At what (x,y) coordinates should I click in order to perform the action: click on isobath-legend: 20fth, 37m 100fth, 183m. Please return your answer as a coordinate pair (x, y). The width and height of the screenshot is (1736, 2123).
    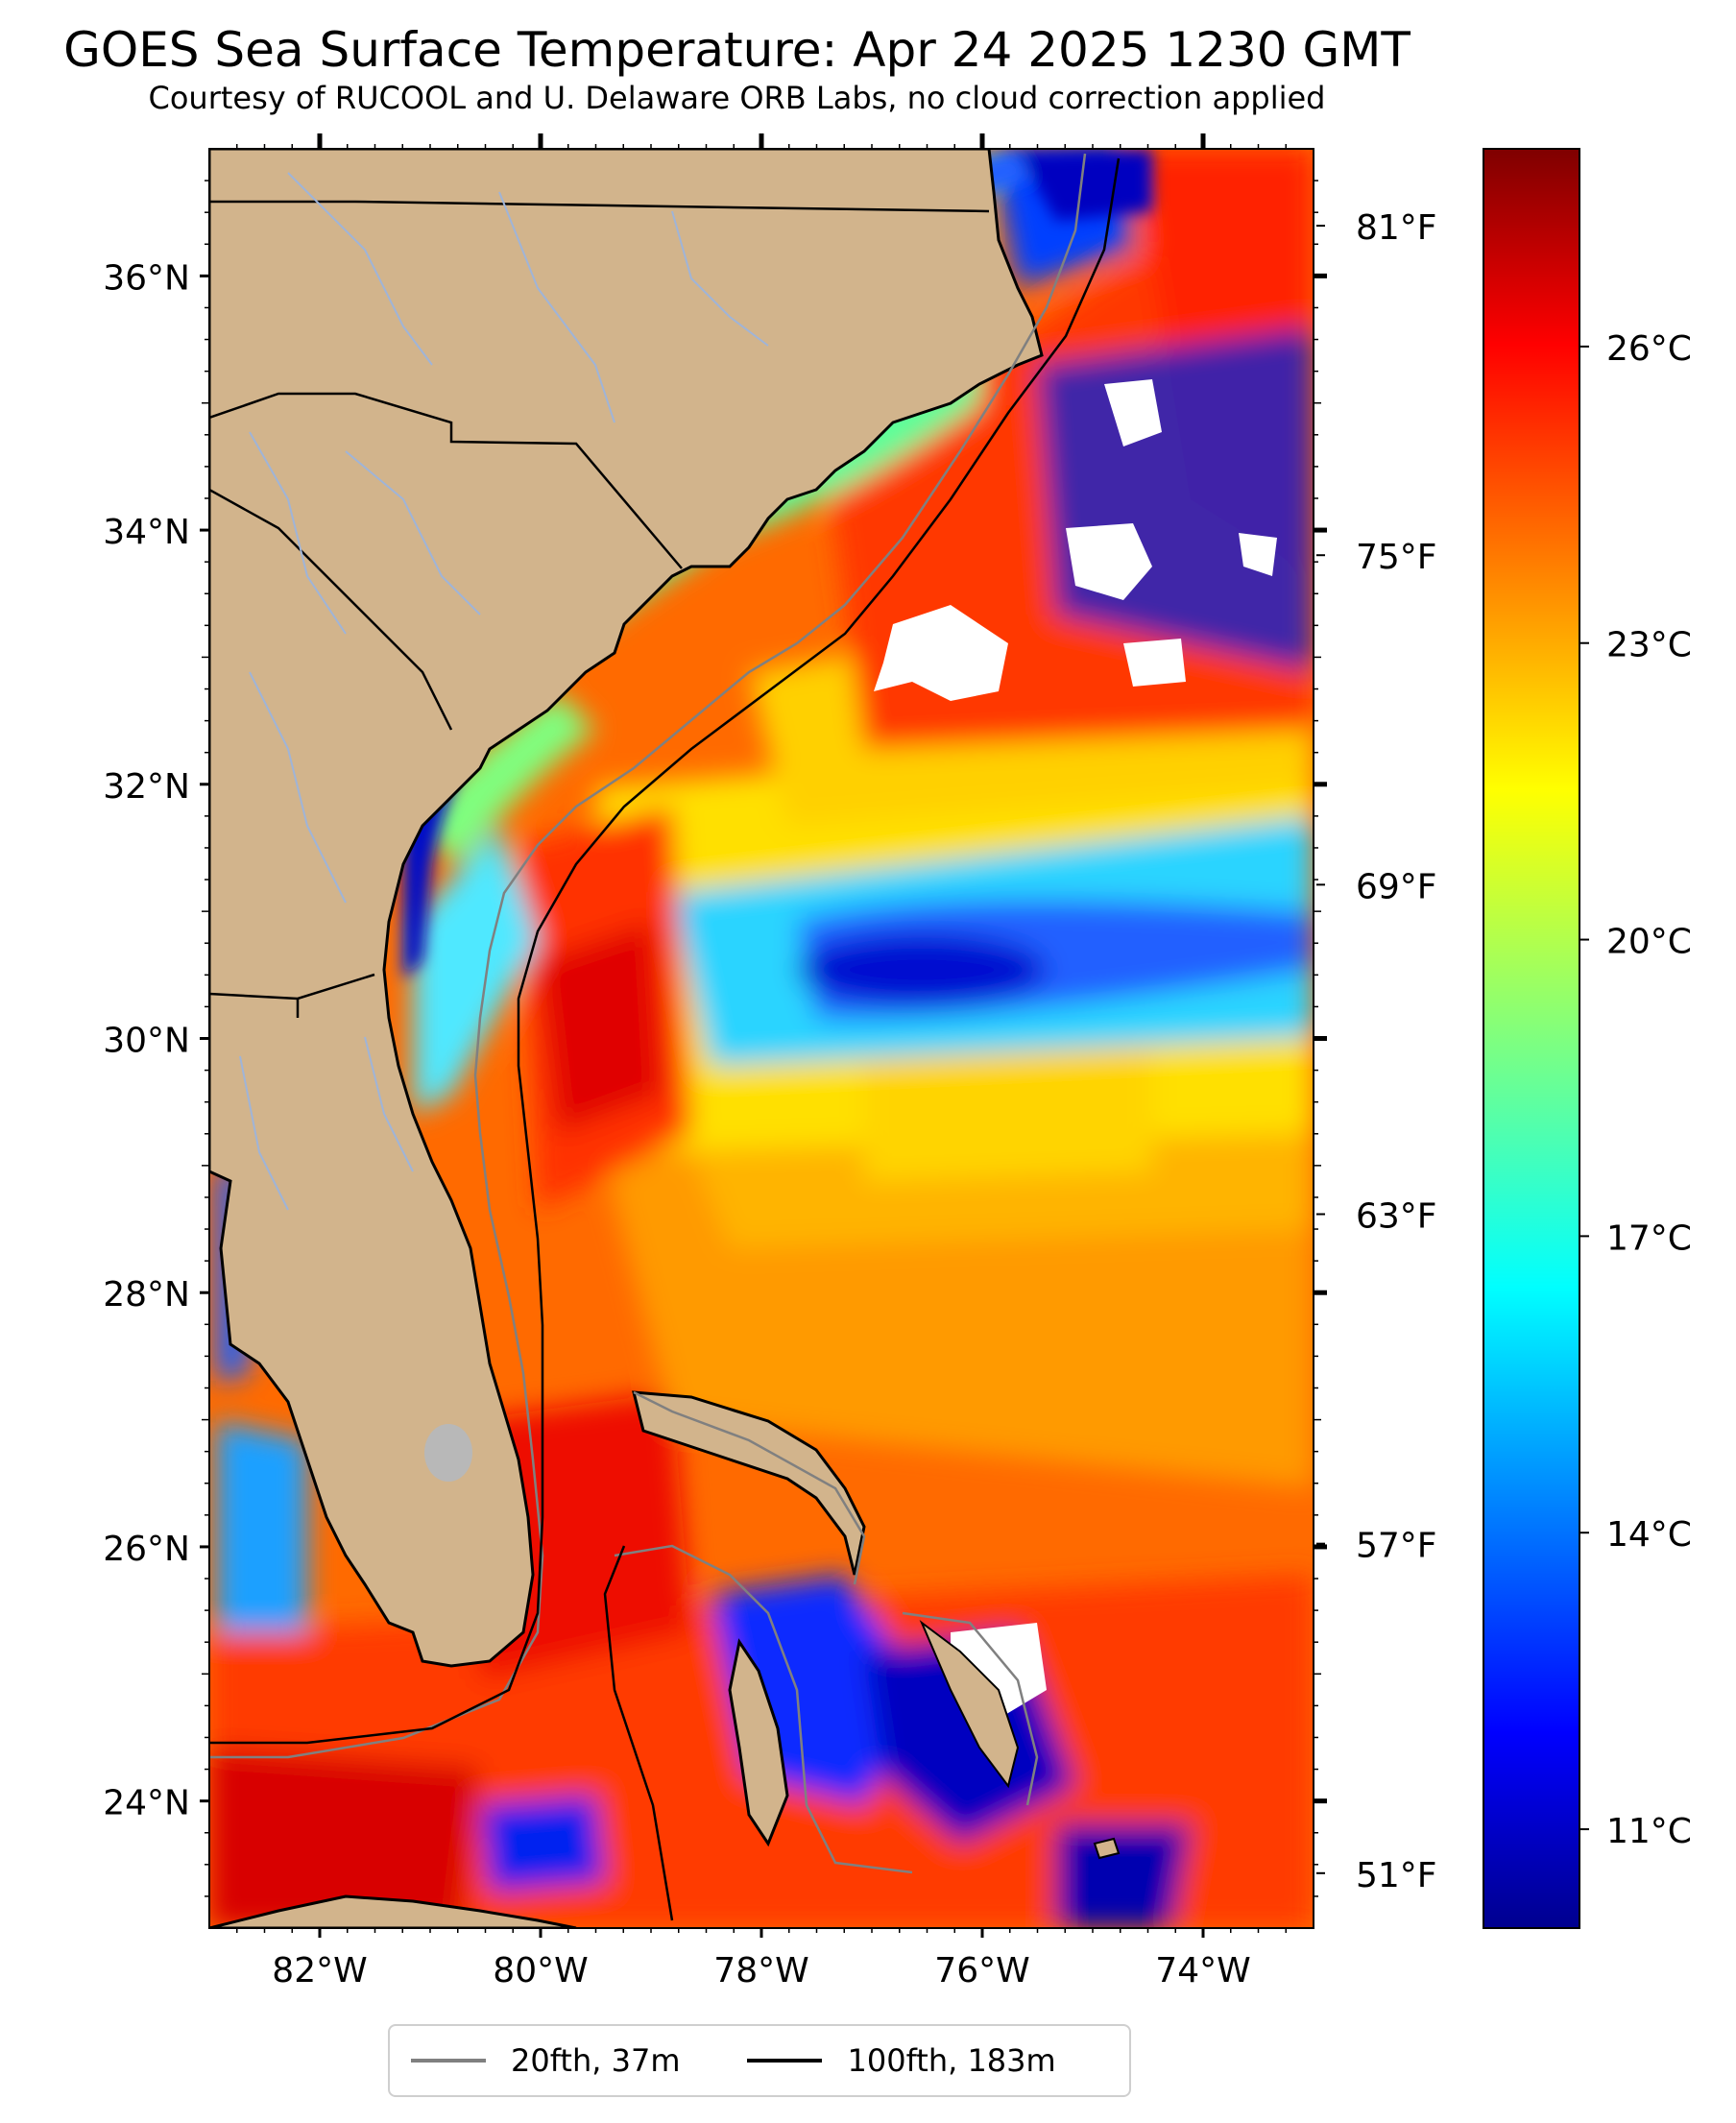
    Looking at the image, I should click on (759, 2060).